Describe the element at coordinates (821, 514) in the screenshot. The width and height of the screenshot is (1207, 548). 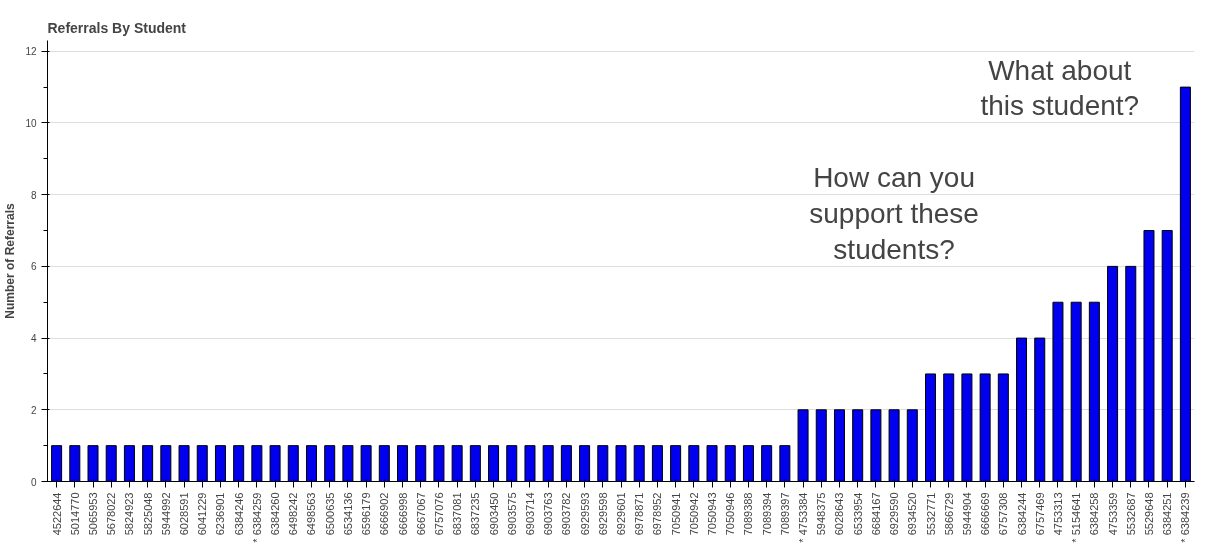
I see `x-tick-label: 5948375` at that location.